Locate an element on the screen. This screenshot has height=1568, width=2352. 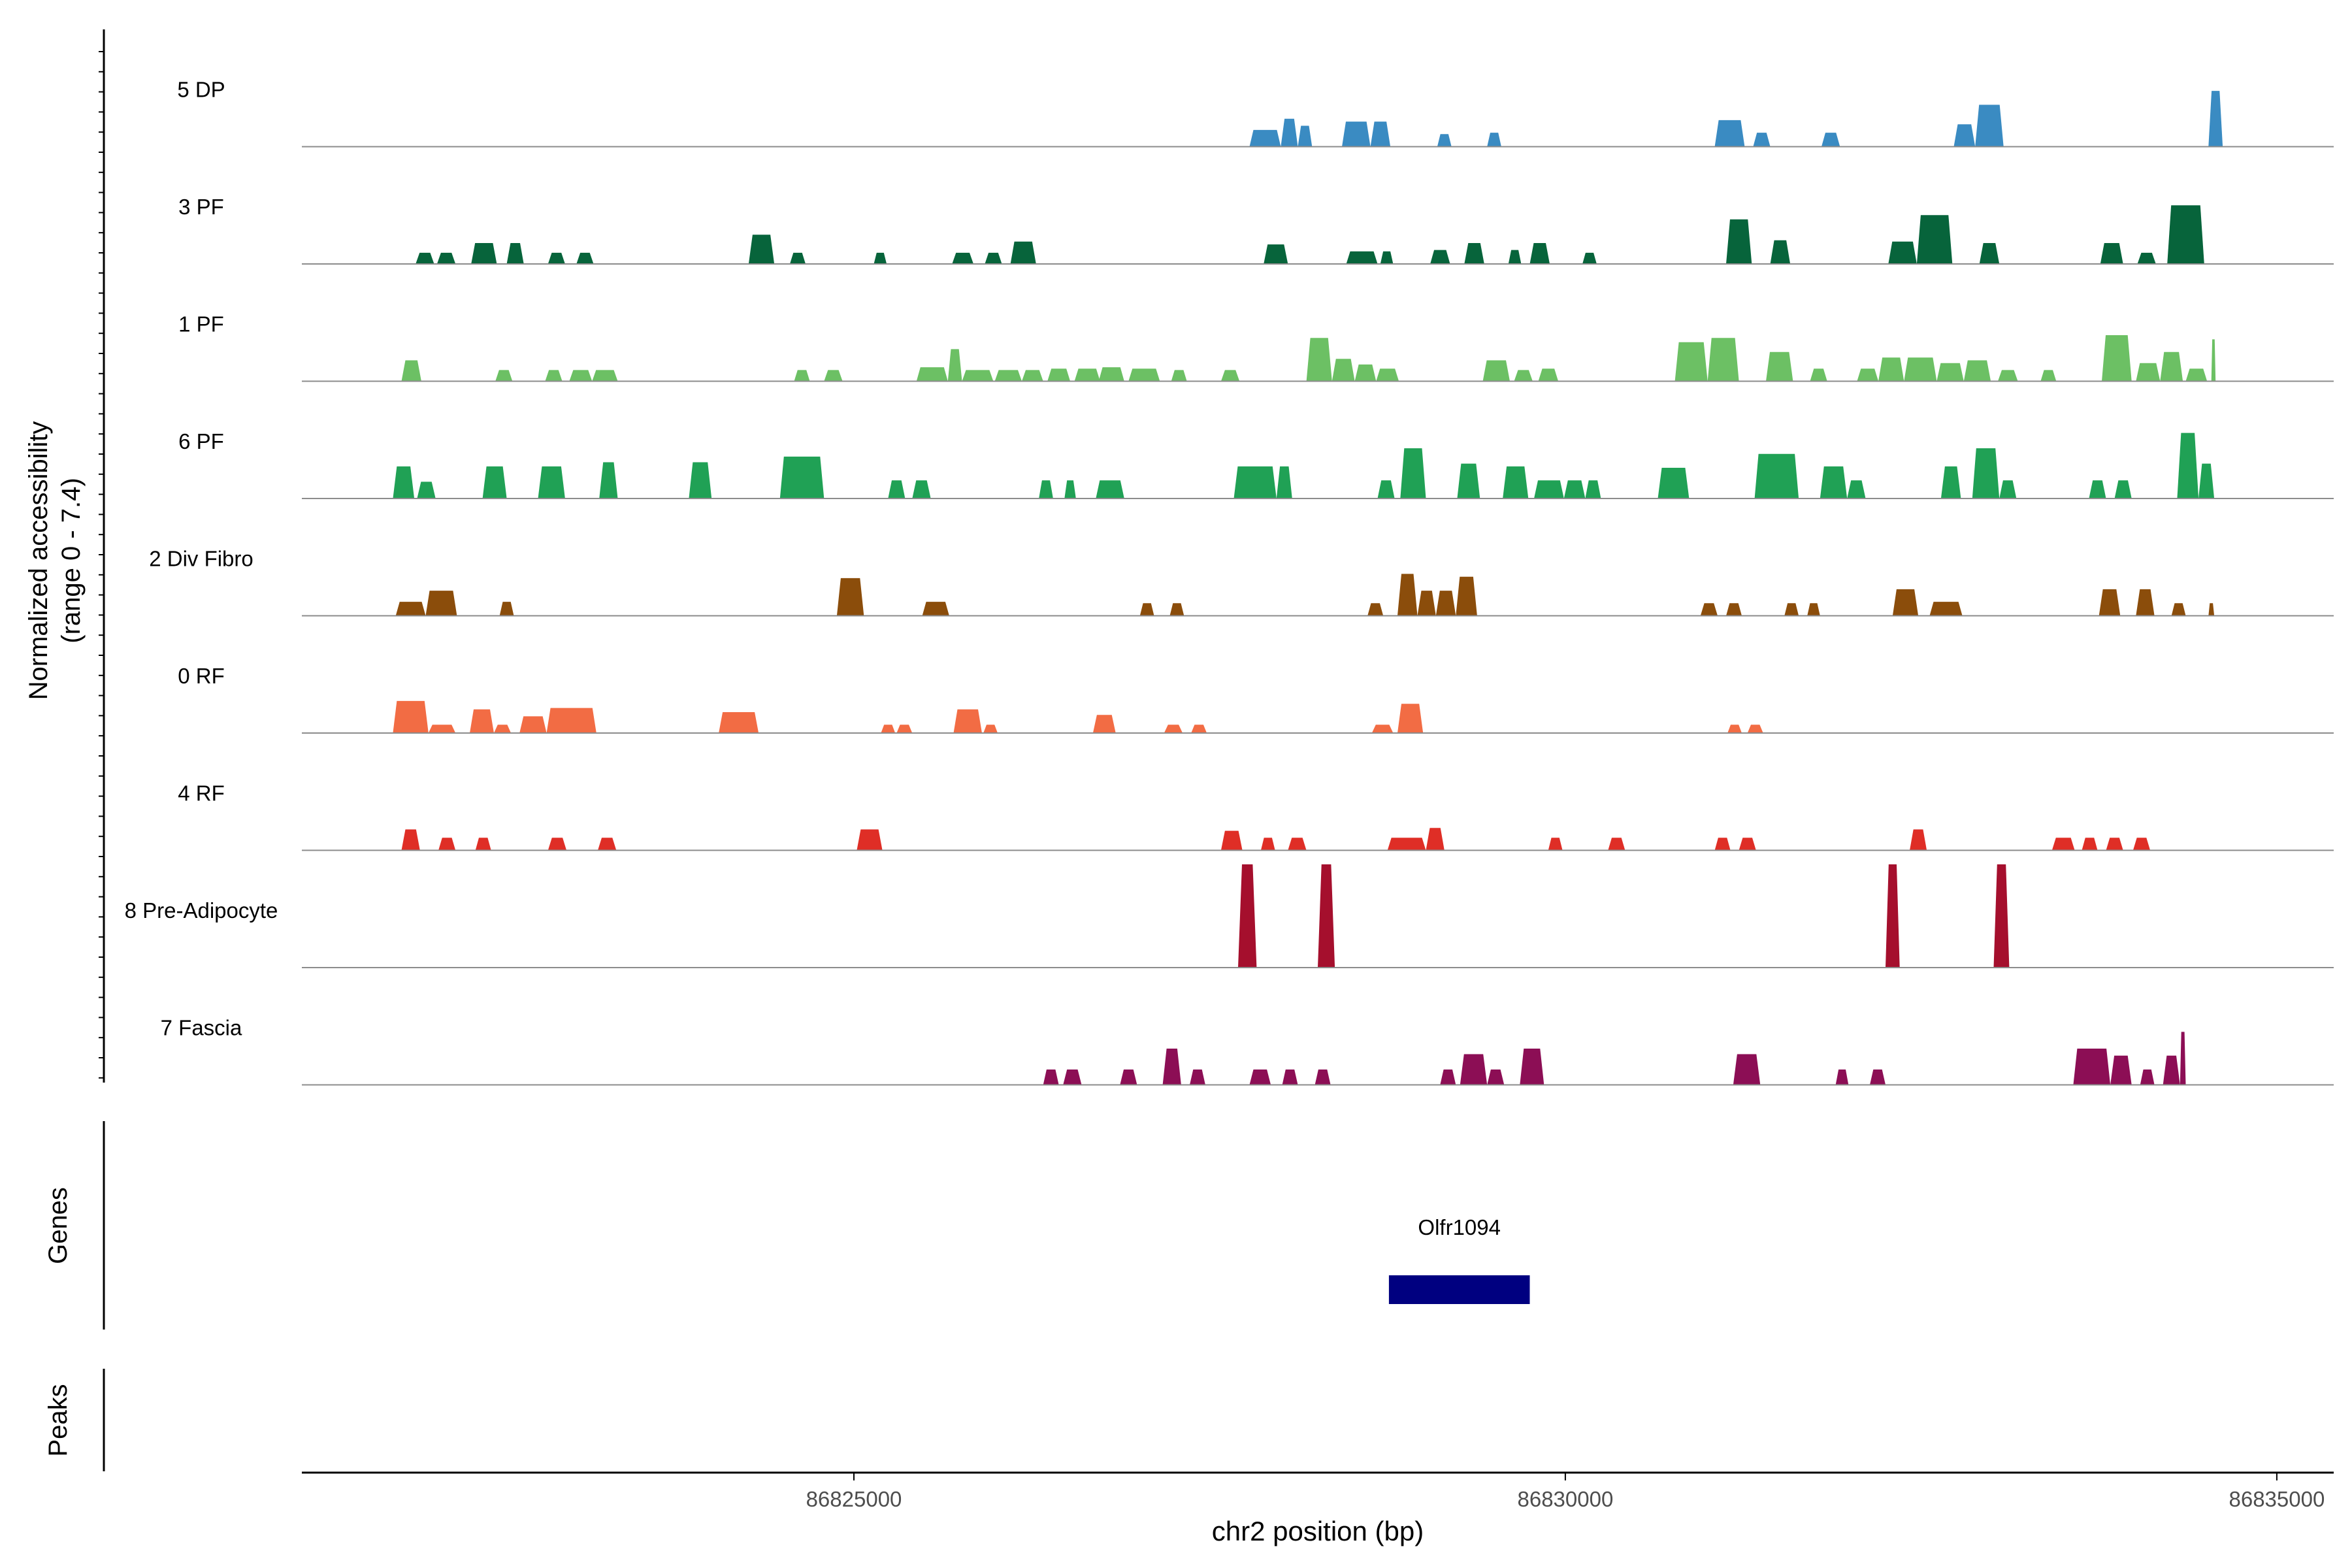
track-3-pf: 3 PF is located at coordinates (1256, 230).